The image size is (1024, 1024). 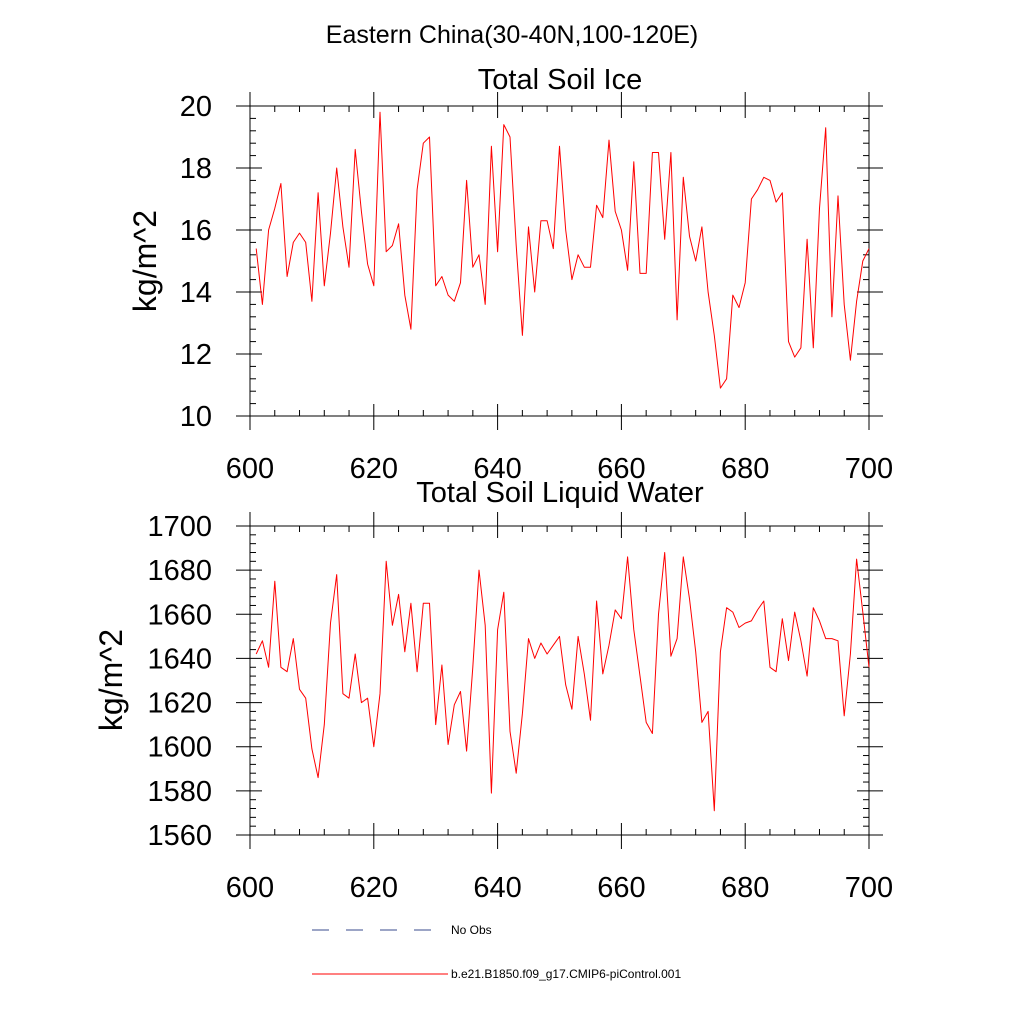 What do you see at coordinates (179, 659) in the screenshot?
I see `y-tick-label: 1640` at bounding box center [179, 659].